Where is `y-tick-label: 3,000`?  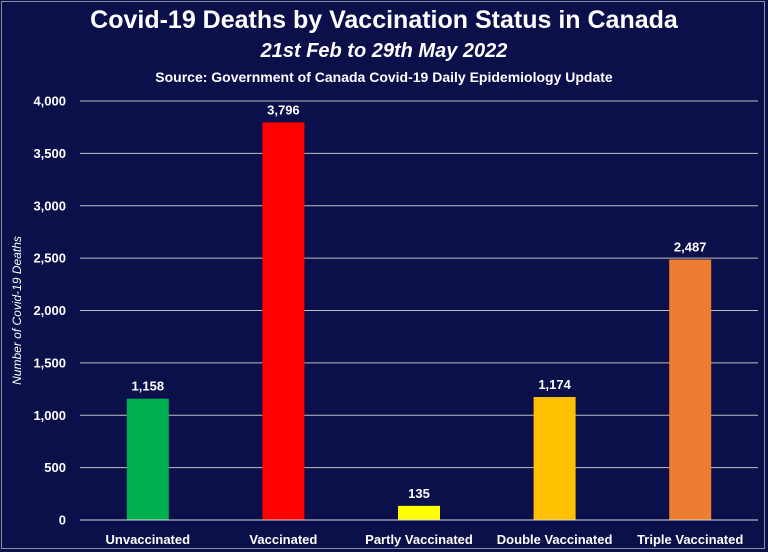 y-tick-label: 3,000 is located at coordinates (49, 205).